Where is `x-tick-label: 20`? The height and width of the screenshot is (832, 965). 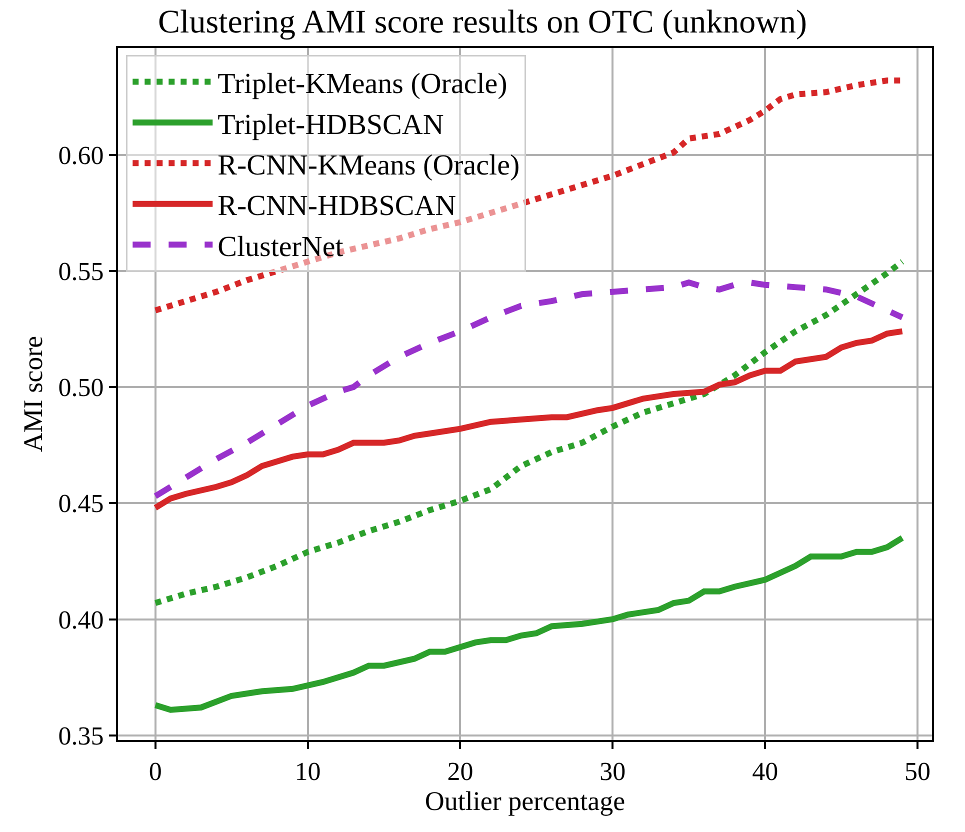 x-tick-label: 20 is located at coordinates (460, 771).